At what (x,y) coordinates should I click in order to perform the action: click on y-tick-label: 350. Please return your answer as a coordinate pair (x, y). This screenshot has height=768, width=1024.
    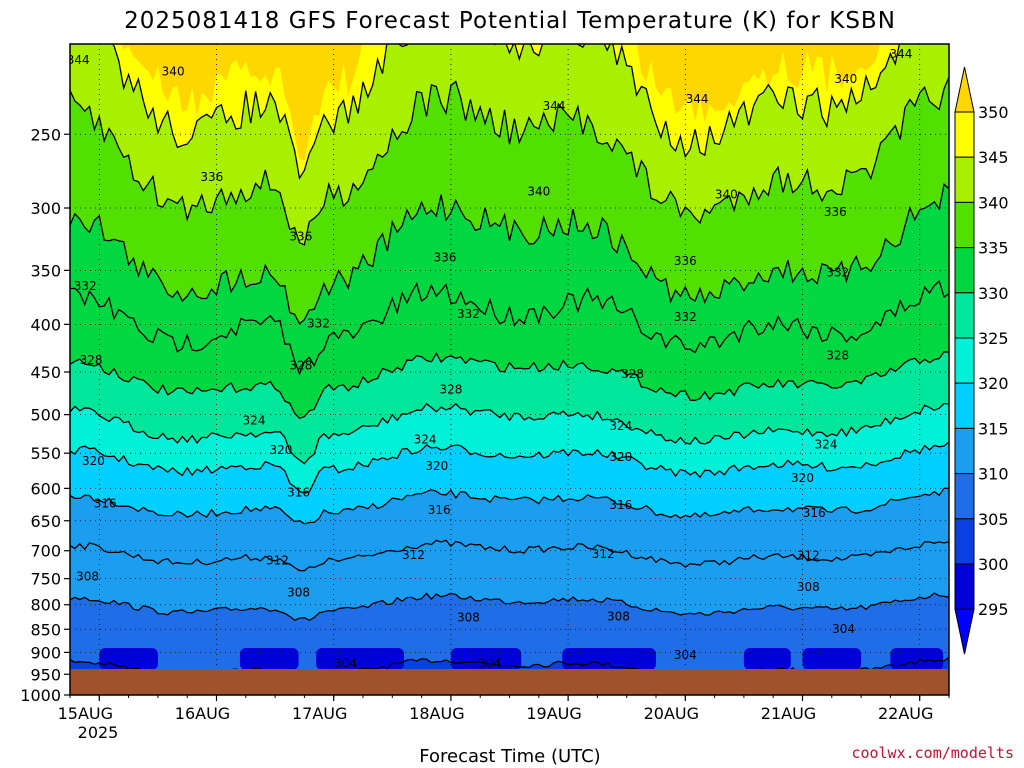
    Looking at the image, I should click on (45, 270).